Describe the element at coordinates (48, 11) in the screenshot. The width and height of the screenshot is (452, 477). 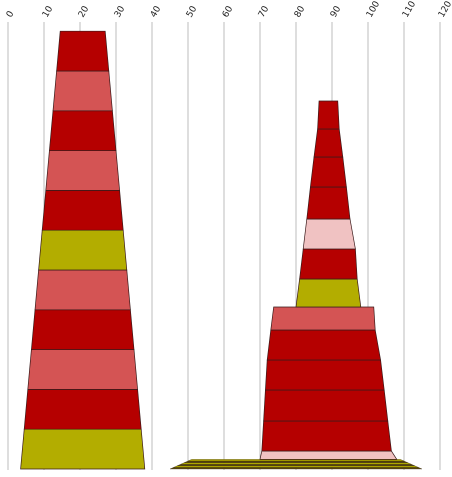
I see `x-tick-label-10: 10` at that location.